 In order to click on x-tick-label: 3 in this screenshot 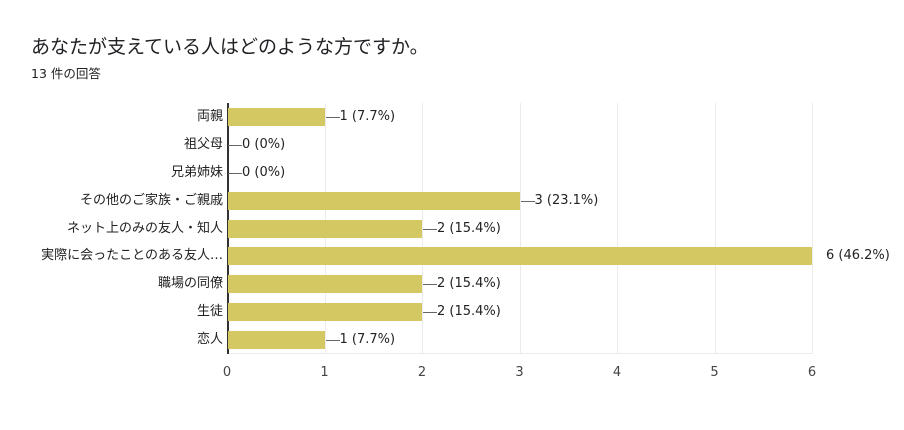, I will do `click(519, 372)`.